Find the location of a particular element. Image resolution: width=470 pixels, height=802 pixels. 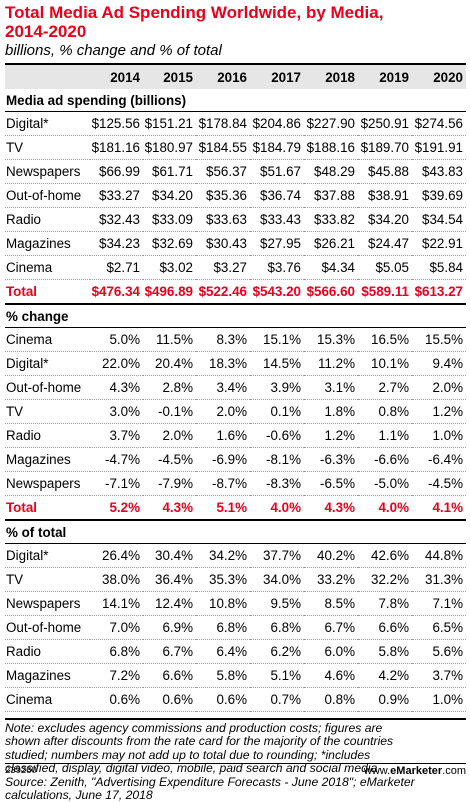

section-header-row: Media ad spending (billions) is located at coordinates (235, 100).